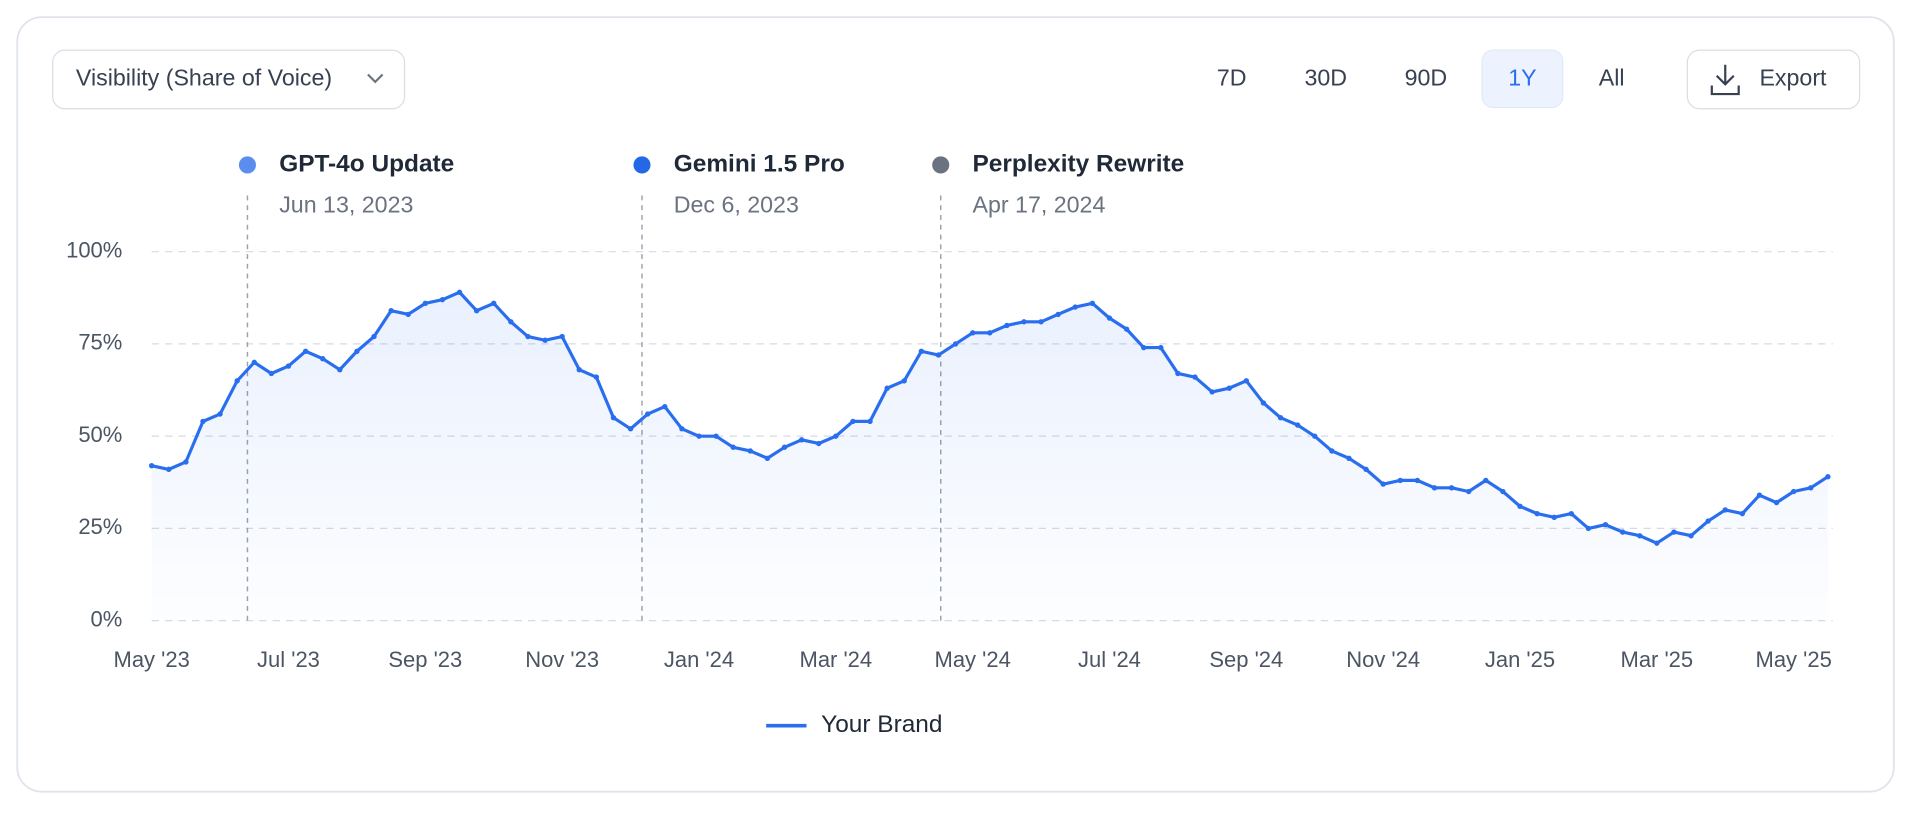 This screenshot has height=821, width=1916. I want to click on y-tick-label: 50%, so click(100, 434).